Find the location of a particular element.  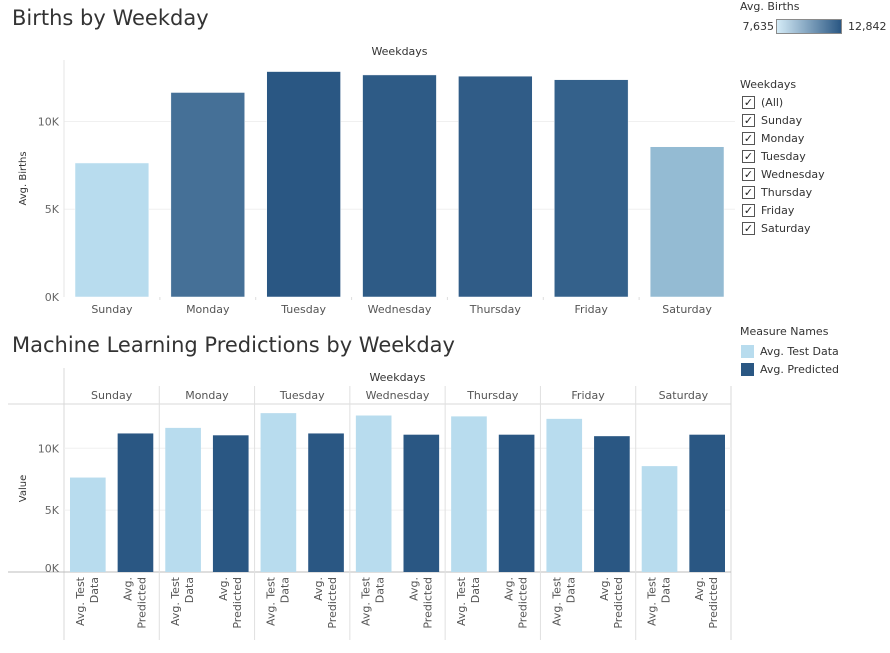

filter-item-saturday: ✓ Saturday is located at coordinates (783, 228).